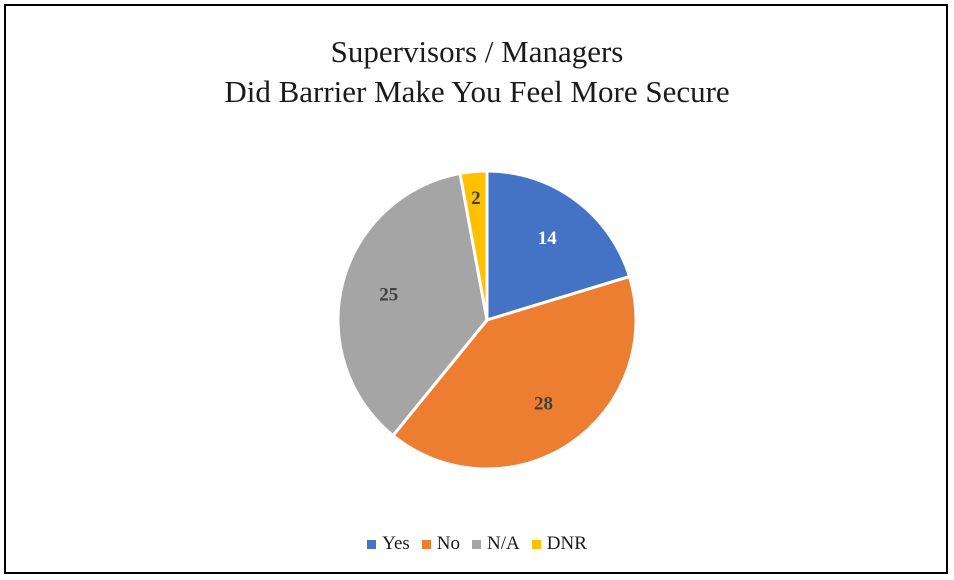 This screenshot has width=954, height=580. Describe the element at coordinates (412, 304) in the screenshot. I see `pie-slice-n-a` at that location.